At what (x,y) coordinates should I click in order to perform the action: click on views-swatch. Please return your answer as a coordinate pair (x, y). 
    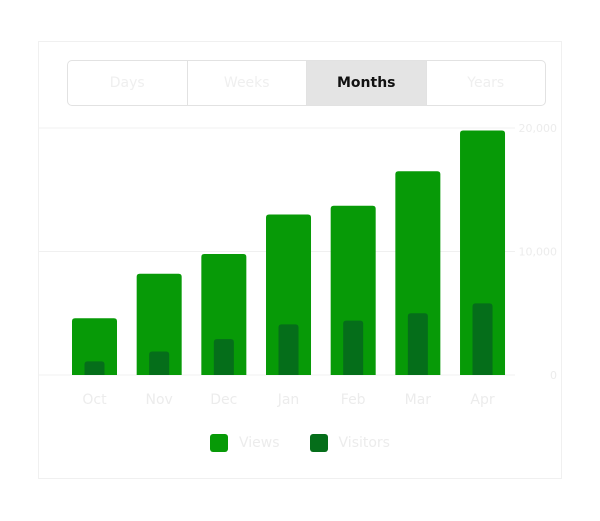
    Looking at the image, I should click on (219, 443).